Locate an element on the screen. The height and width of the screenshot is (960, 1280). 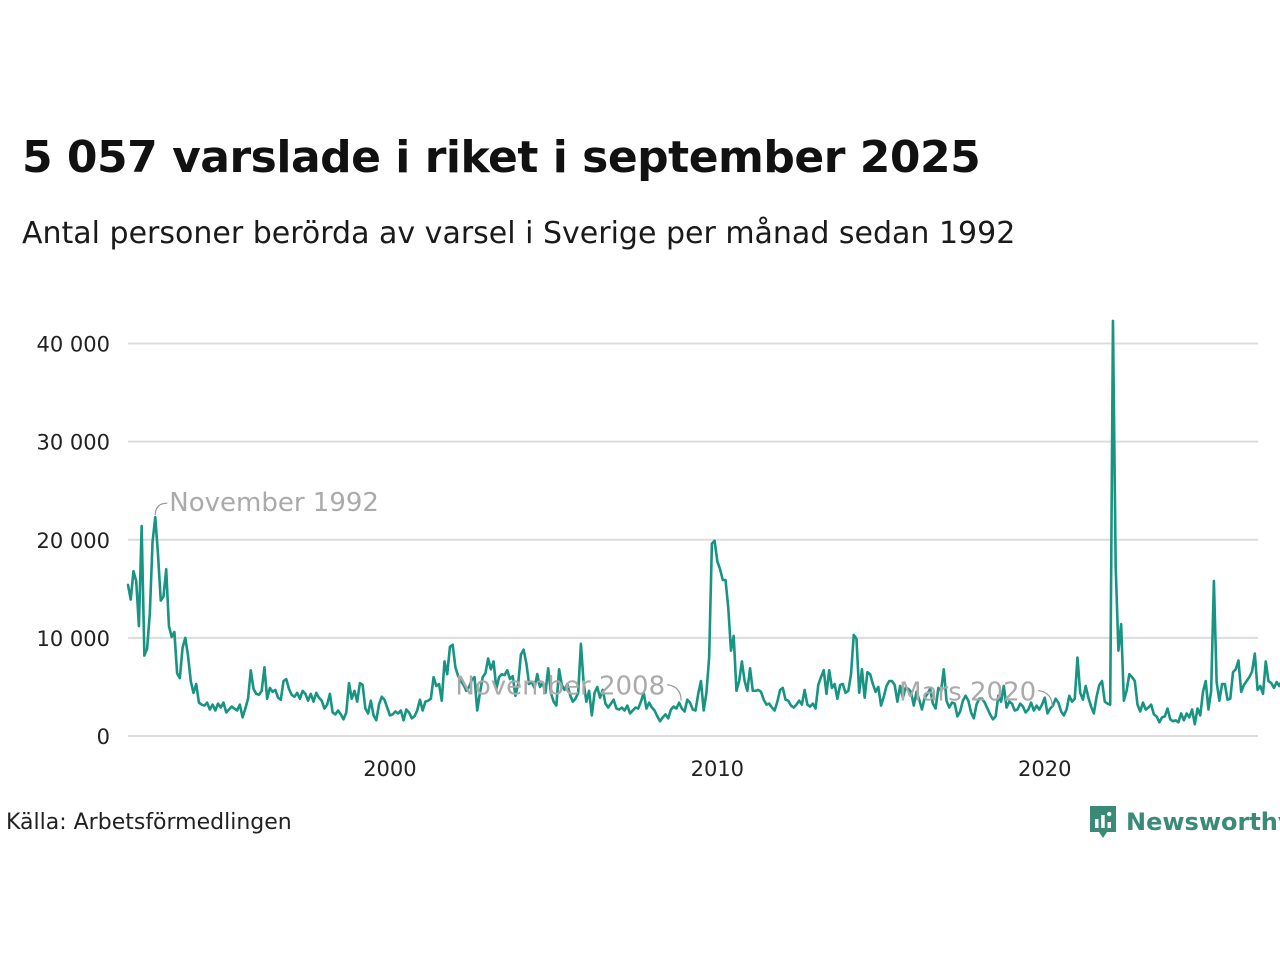
x-tick-label: 2000 is located at coordinates (389, 769).